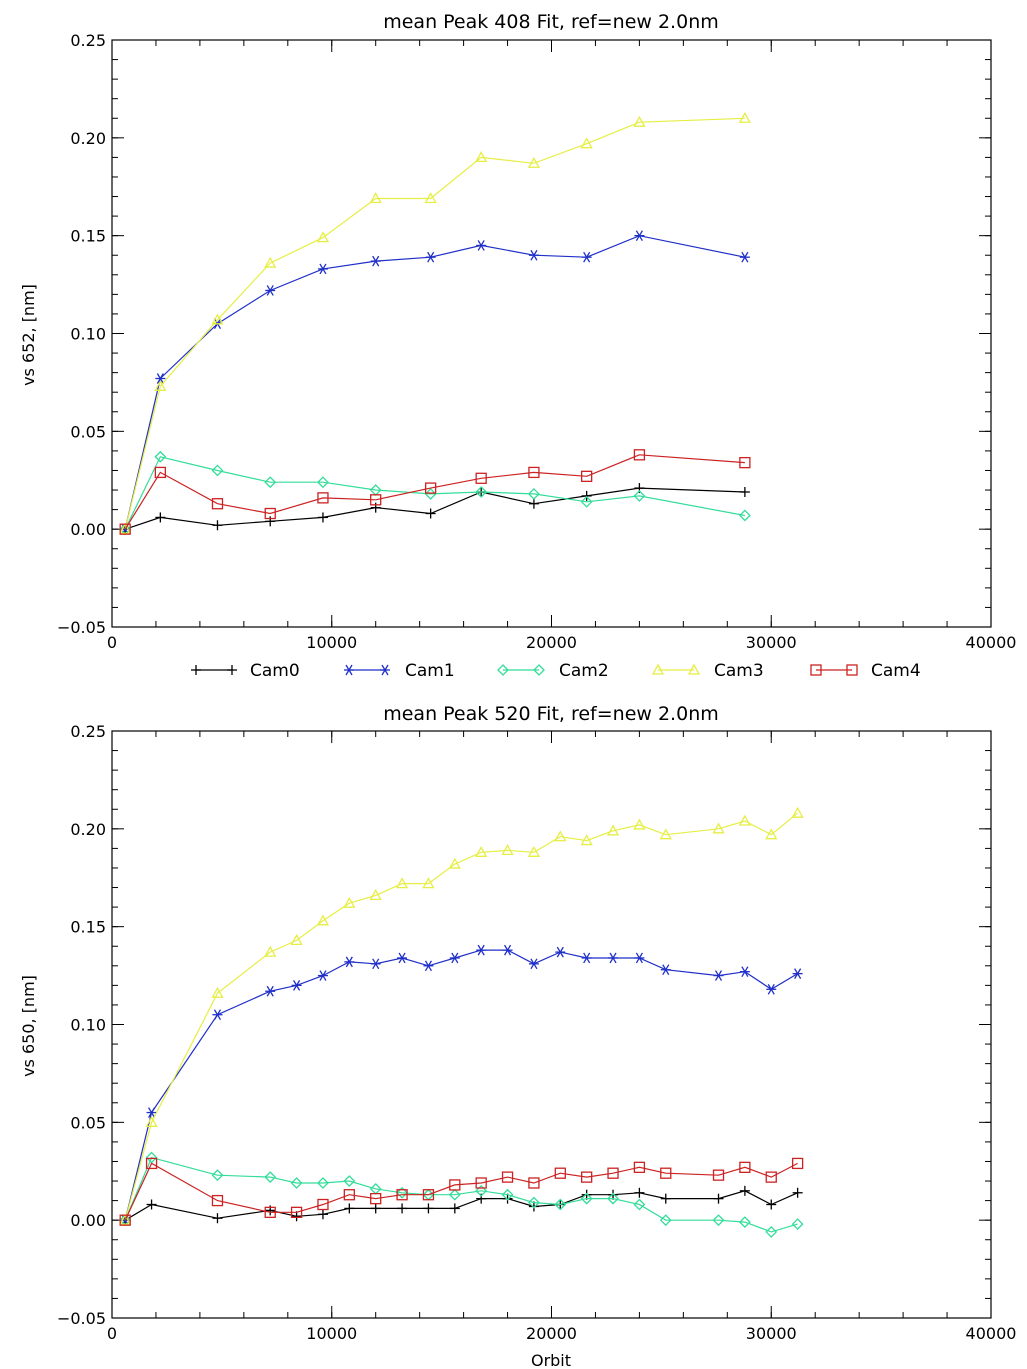 This screenshot has height=1369, width=1027. Describe the element at coordinates (81, 1318) in the screenshot. I see `y-tick-label: −0.05` at that location.